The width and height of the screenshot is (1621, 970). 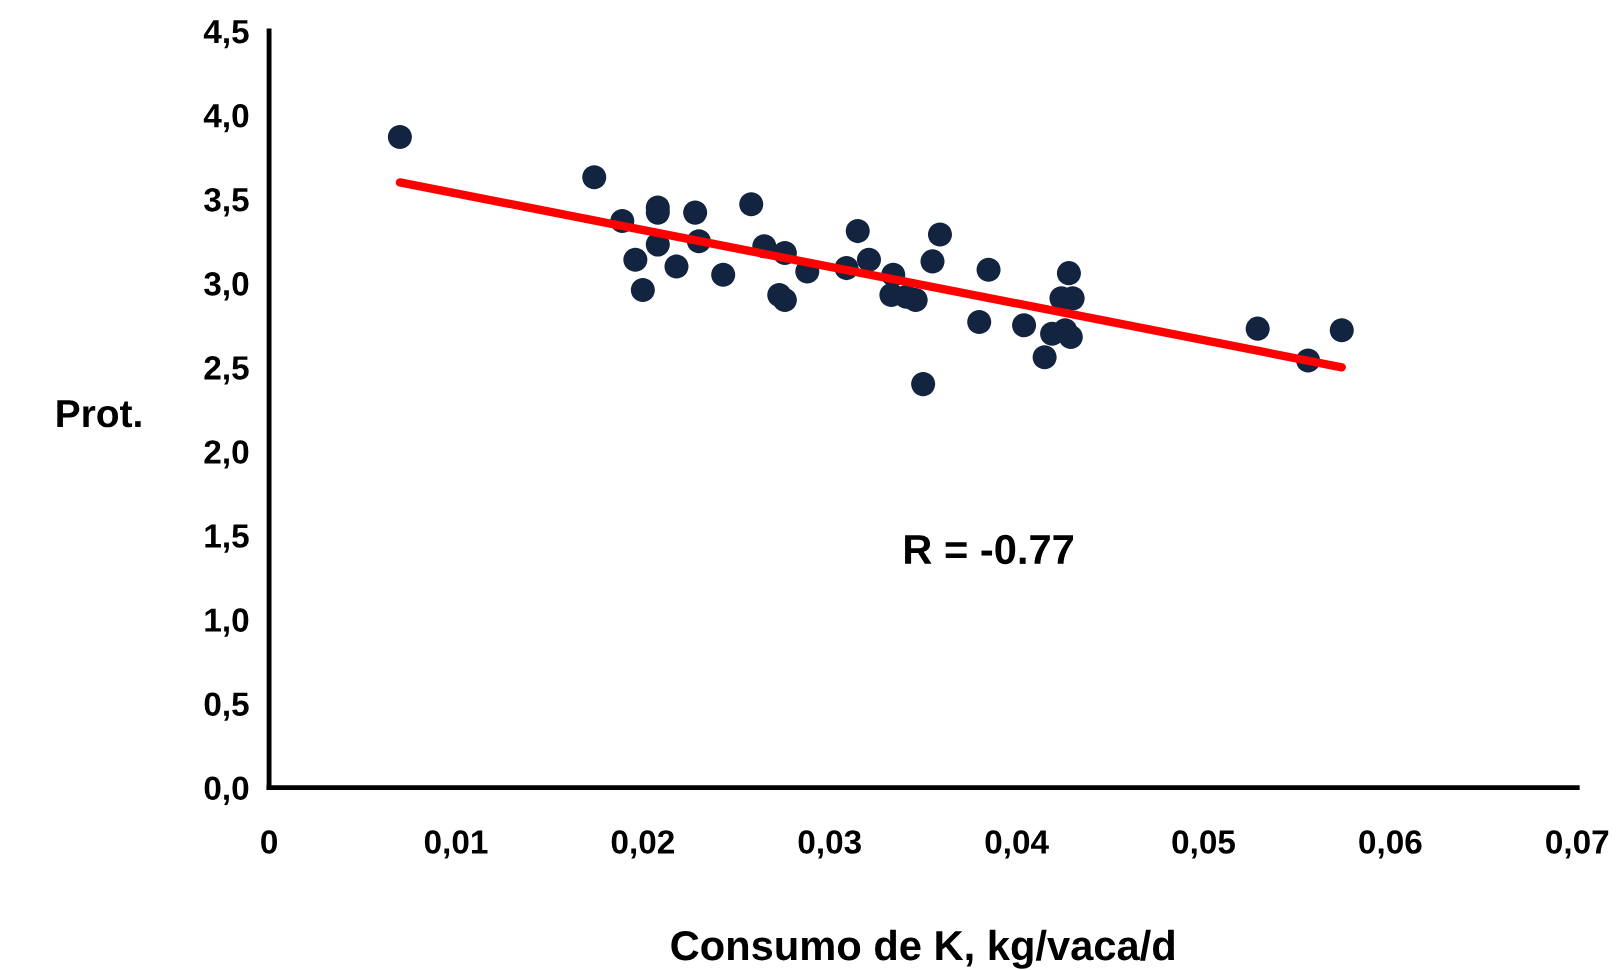 What do you see at coordinates (642, 844) in the screenshot?
I see `x-tick-label: 0,02` at bounding box center [642, 844].